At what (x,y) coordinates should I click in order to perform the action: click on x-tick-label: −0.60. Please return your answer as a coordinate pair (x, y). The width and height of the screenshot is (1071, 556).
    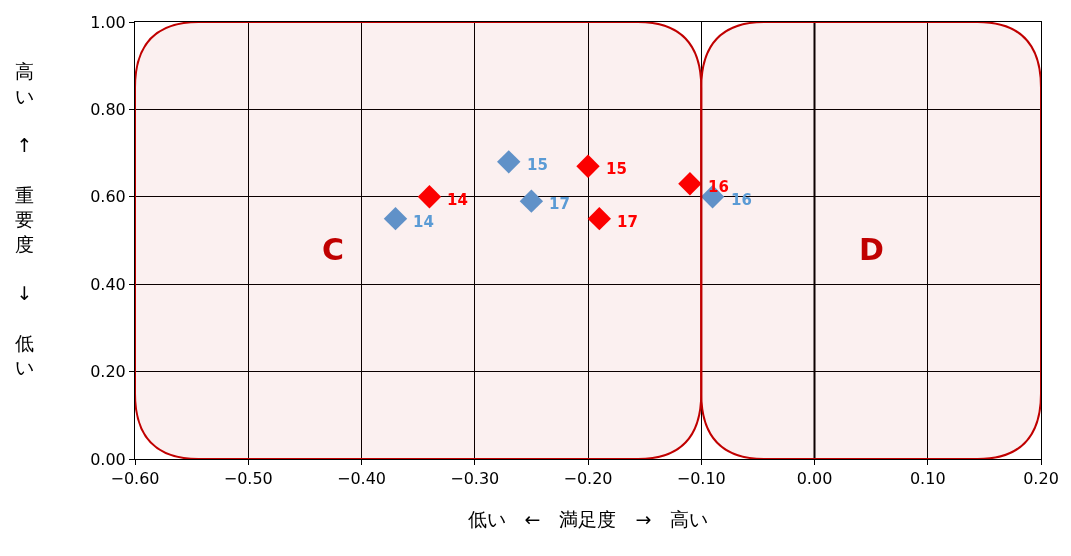
    Looking at the image, I should click on (135, 479).